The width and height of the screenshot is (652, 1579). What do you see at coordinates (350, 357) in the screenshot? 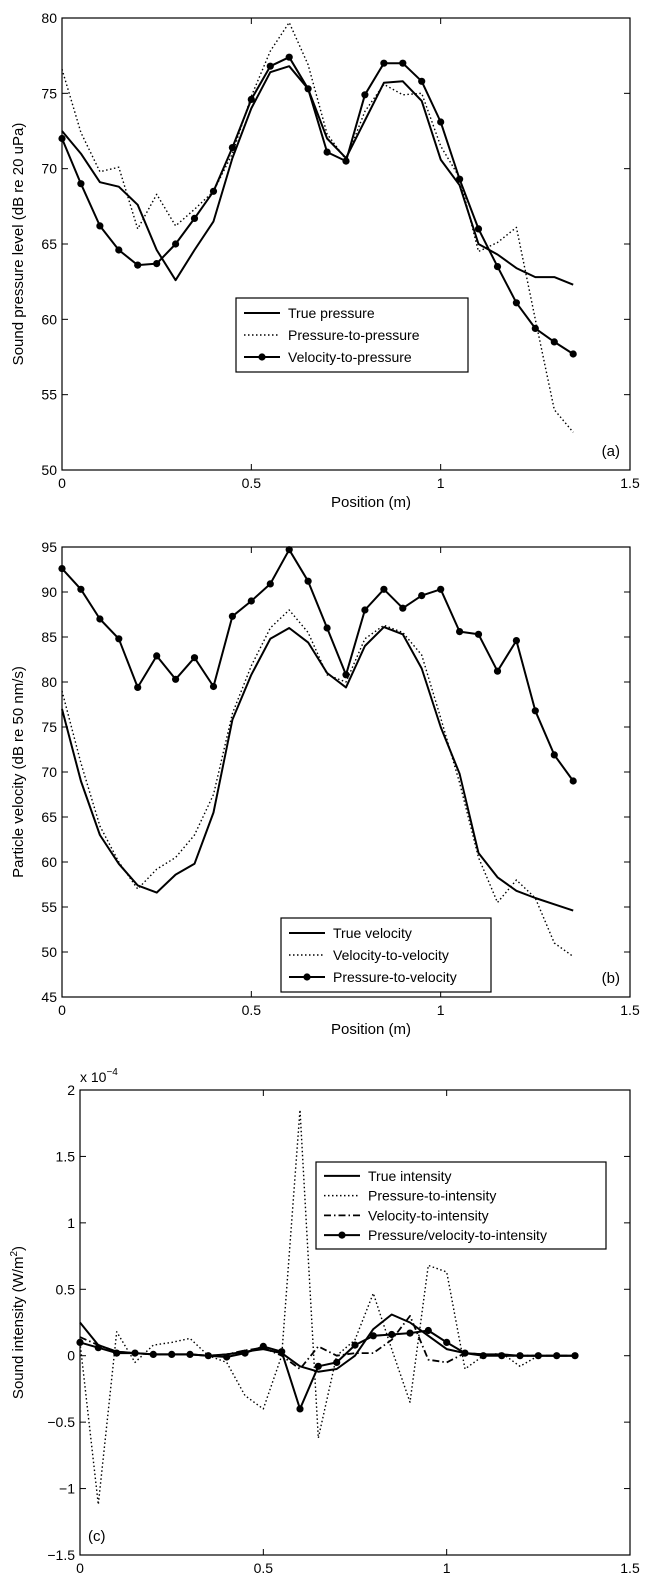
I see `legend-label: Velocity-to-pressure` at bounding box center [350, 357].